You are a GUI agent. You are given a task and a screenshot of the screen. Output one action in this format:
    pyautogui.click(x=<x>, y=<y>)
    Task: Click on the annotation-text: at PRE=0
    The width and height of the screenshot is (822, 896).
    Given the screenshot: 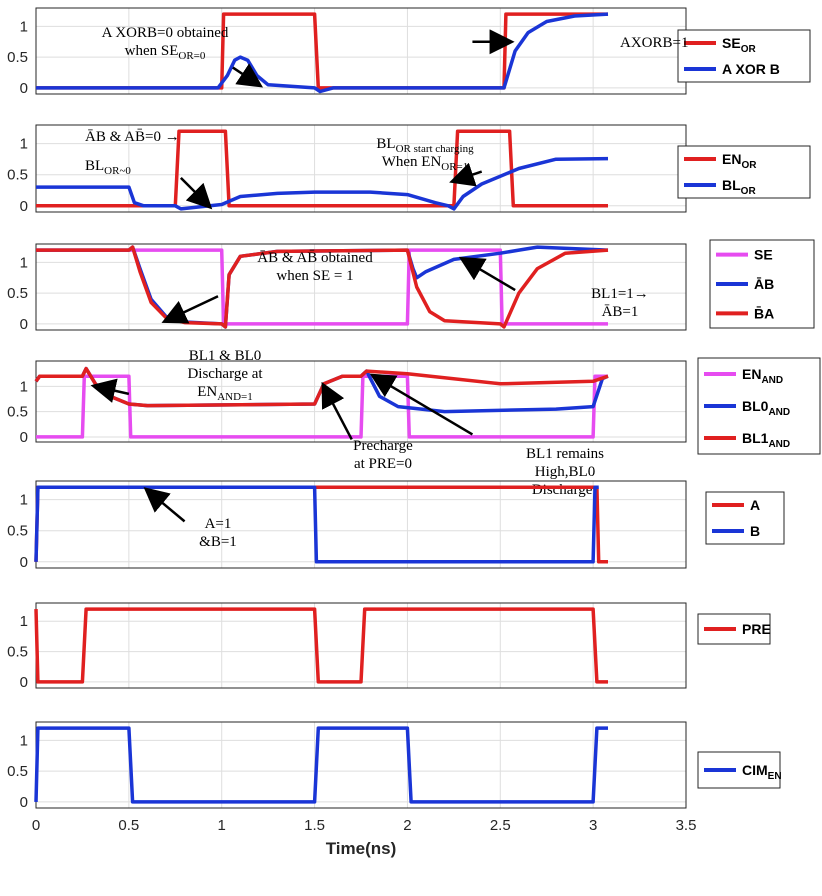 What is the action you would take?
    pyautogui.click(x=383, y=464)
    